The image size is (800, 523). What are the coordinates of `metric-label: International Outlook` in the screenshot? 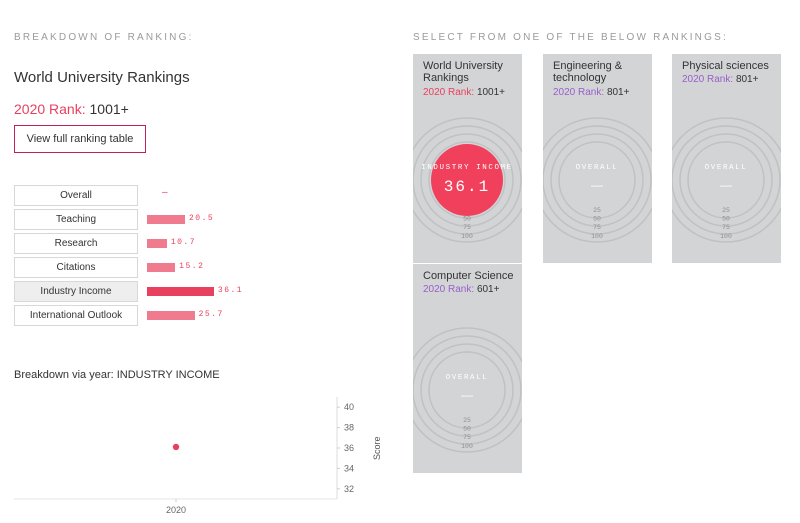 It's located at (76, 315).